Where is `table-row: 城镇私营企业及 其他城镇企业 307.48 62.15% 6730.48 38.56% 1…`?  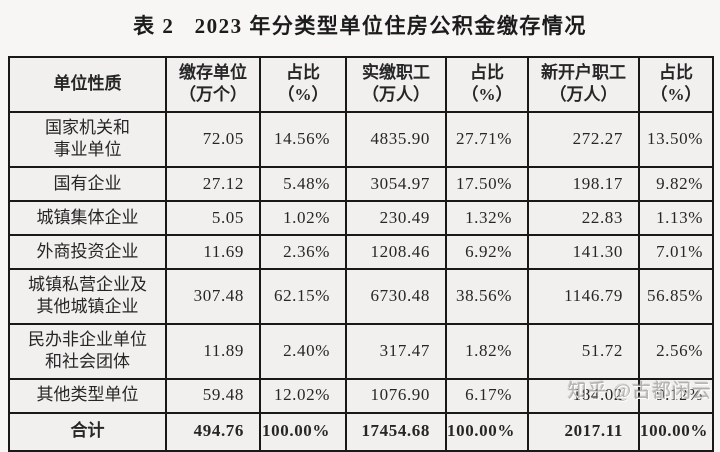 table-row: 城镇私营企业及 其他城镇企业 307.48 62.15% 6730.48 38.56% 1… is located at coordinates (361, 296).